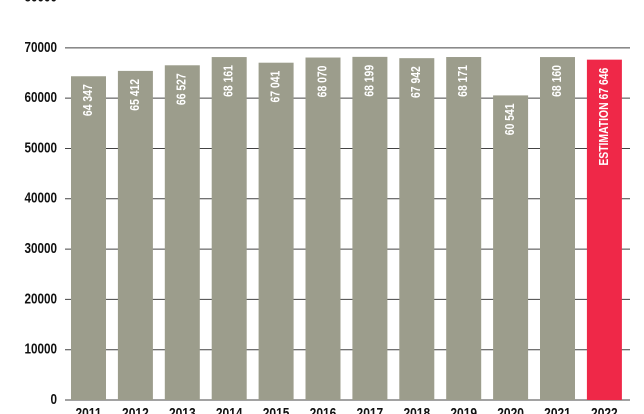  I want to click on x-tick-label: 2012, so click(135, 409).